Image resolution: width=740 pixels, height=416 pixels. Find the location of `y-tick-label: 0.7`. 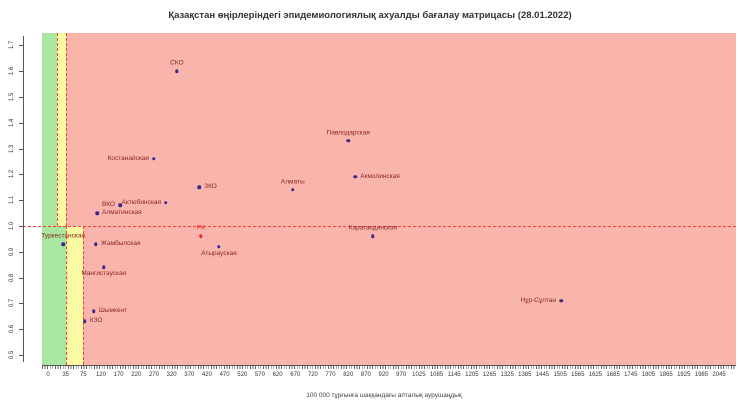

y-tick-label: 0.7 is located at coordinates (12, 303).